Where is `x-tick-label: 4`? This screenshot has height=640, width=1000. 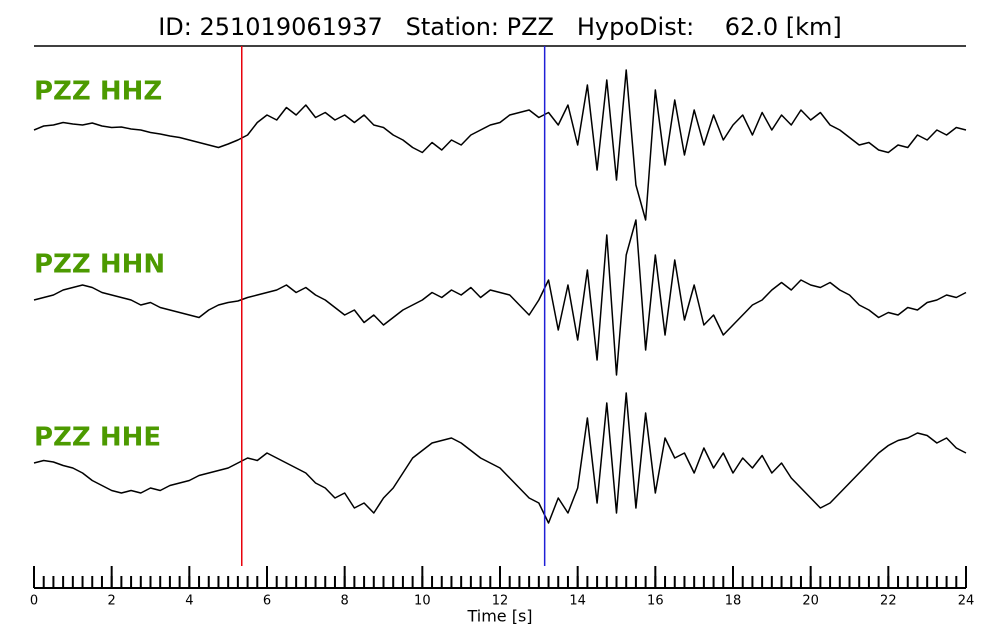 x-tick-label: 4 is located at coordinates (189, 601).